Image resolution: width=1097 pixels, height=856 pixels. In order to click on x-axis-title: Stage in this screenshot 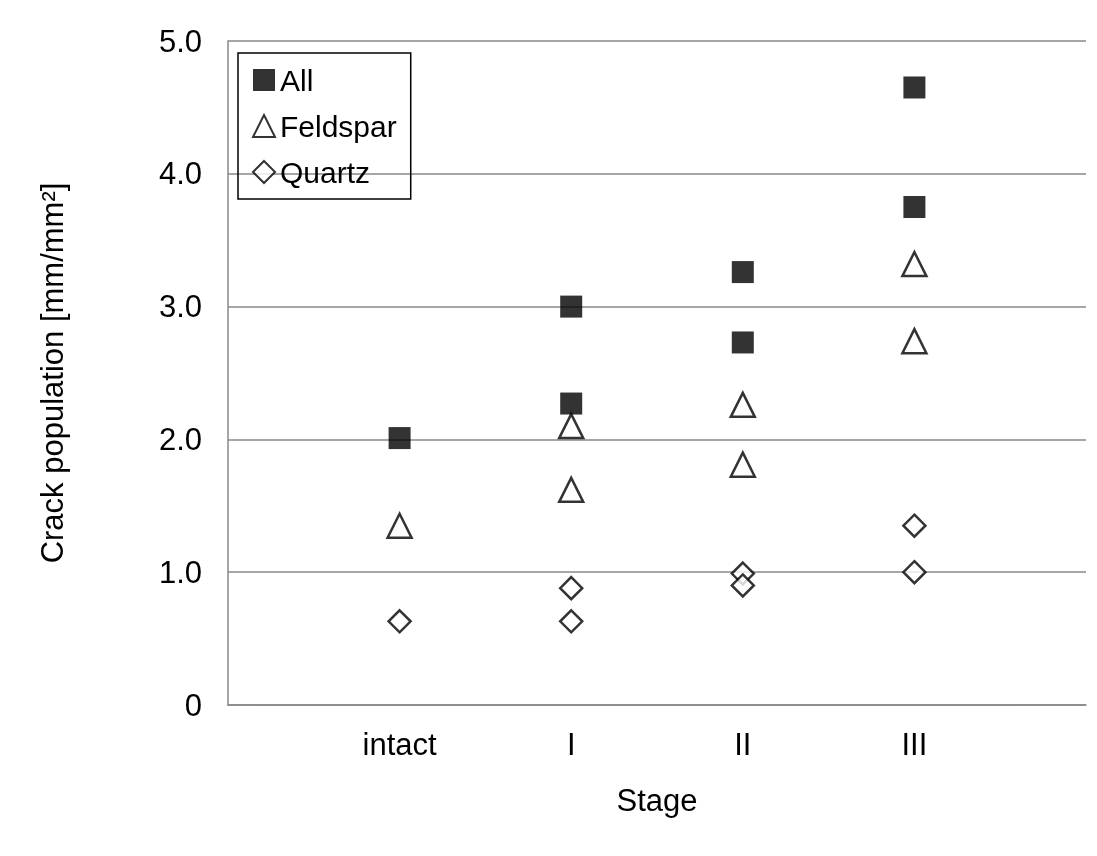, I will do `click(657, 800)`.